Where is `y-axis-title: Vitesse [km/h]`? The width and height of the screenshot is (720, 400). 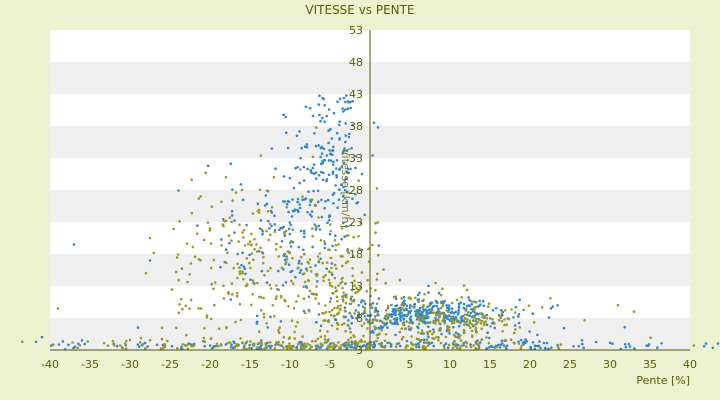
y-axis-title: Vitesse [km/h] is located at coordinates (345, 188).